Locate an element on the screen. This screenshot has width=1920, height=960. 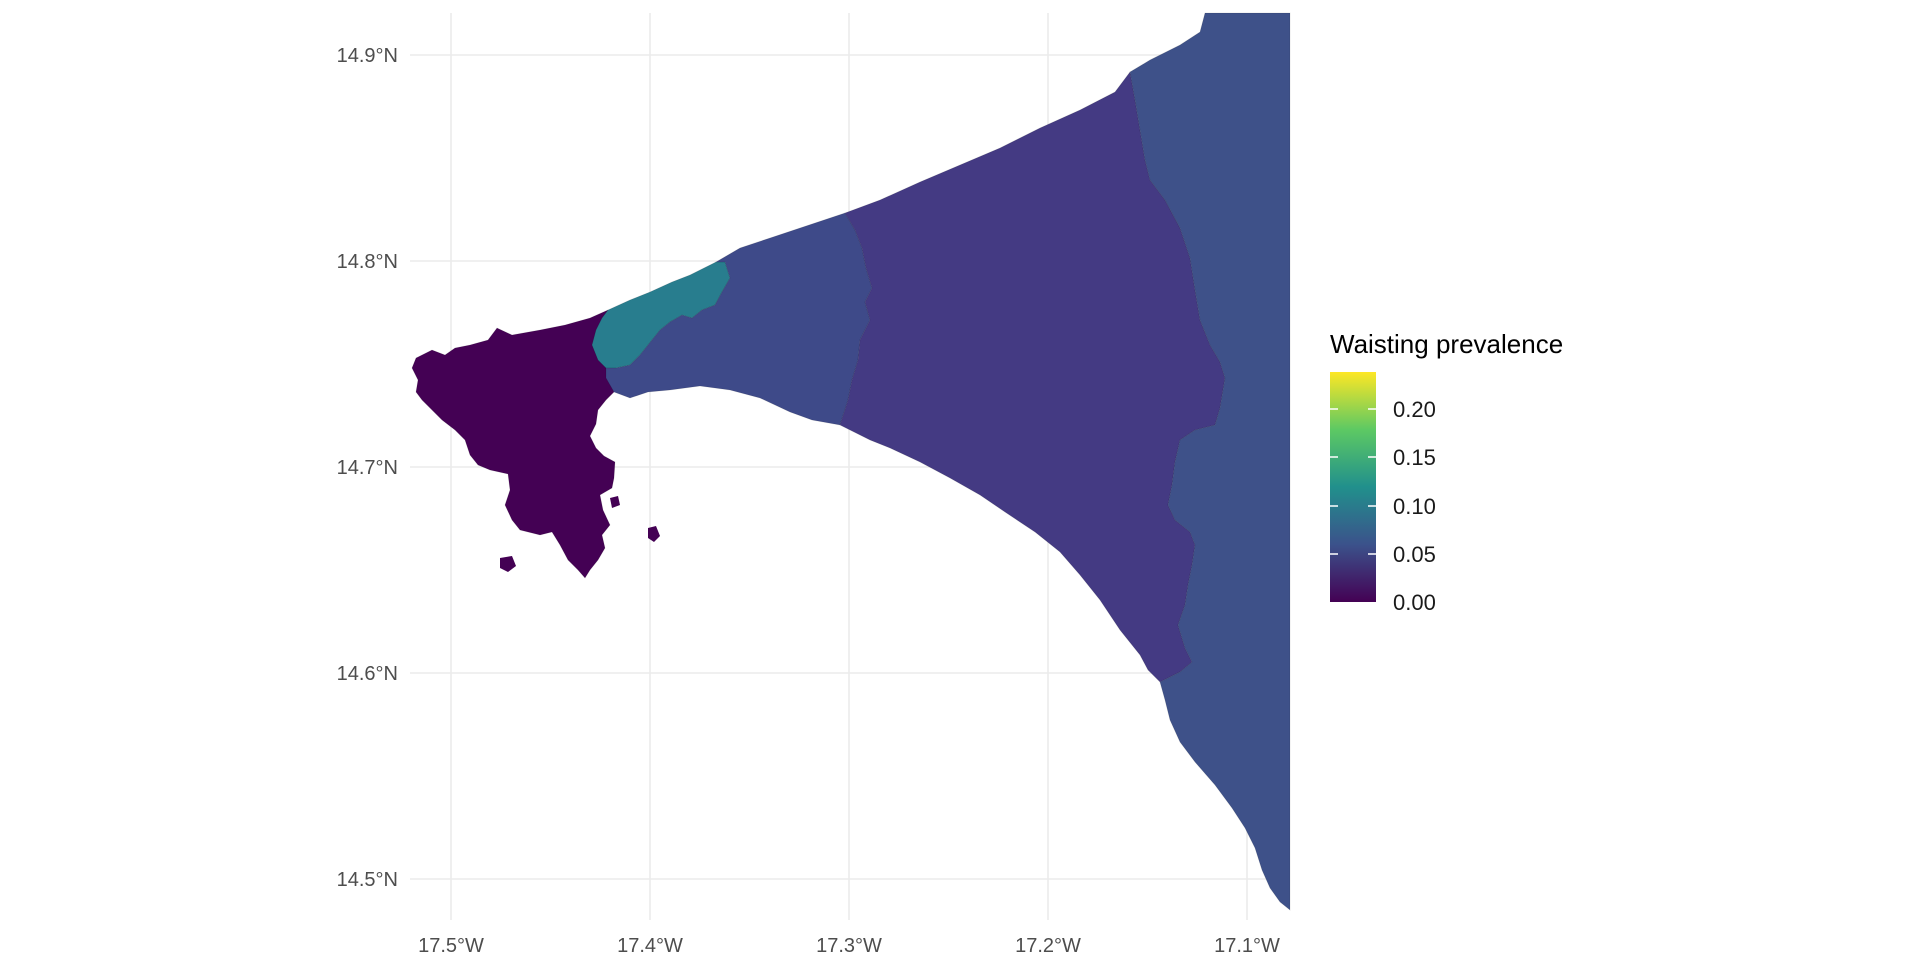
x-tick-label-3: 17.3°W is located at coordinates (849, 946).